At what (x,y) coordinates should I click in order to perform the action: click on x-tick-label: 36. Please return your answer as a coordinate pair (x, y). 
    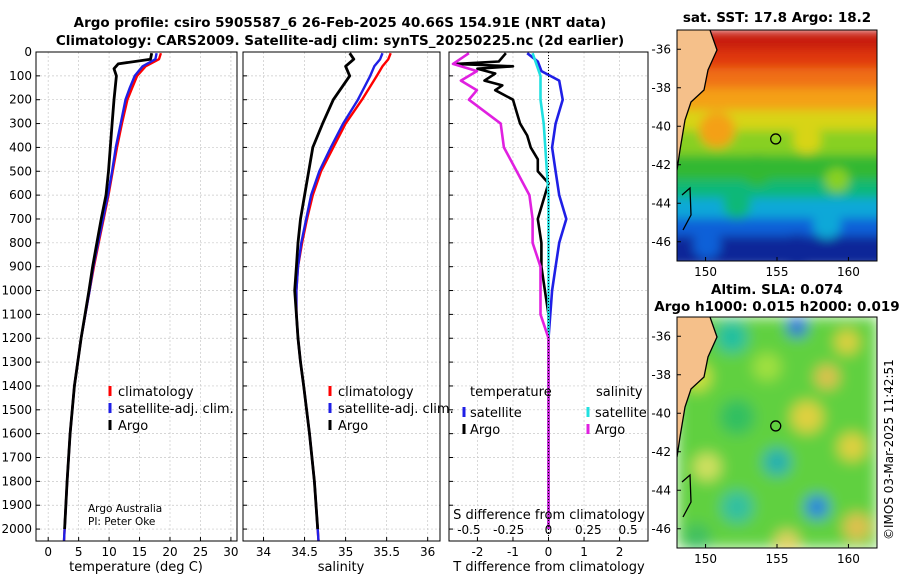
    Looking at the image, I should click on (427, 552).